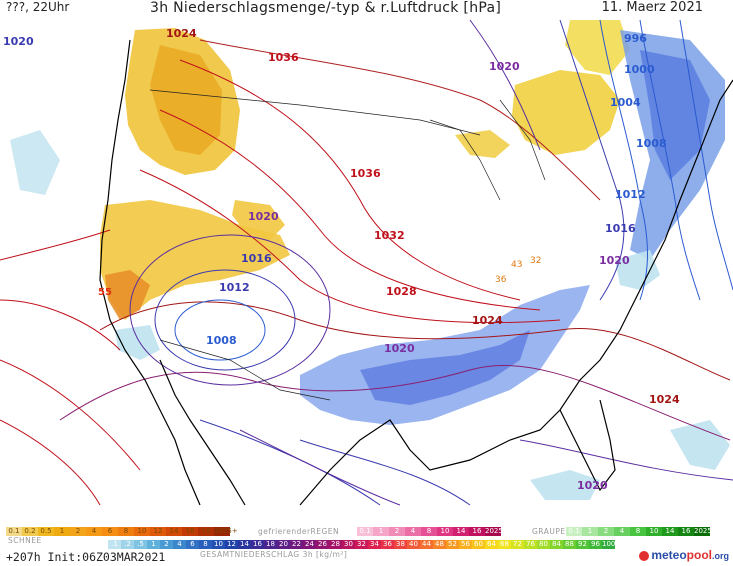 The image size is (733, 566). Describe the element at coordinates (389, 235) in the screenshot. I see `isobar-label: 1032` at that location.